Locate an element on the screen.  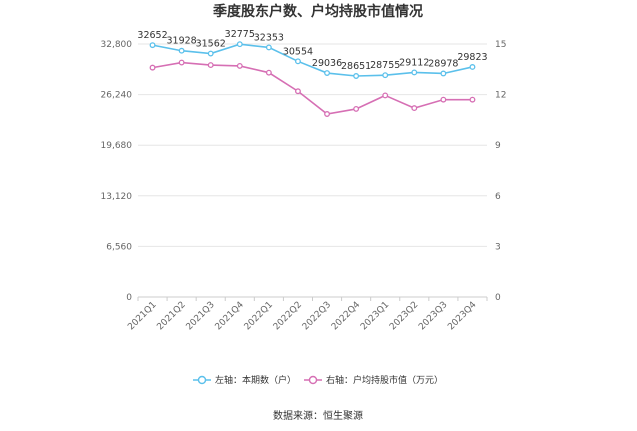
x-tick-label: 2022Q2 is located at coordinates (288, 316).